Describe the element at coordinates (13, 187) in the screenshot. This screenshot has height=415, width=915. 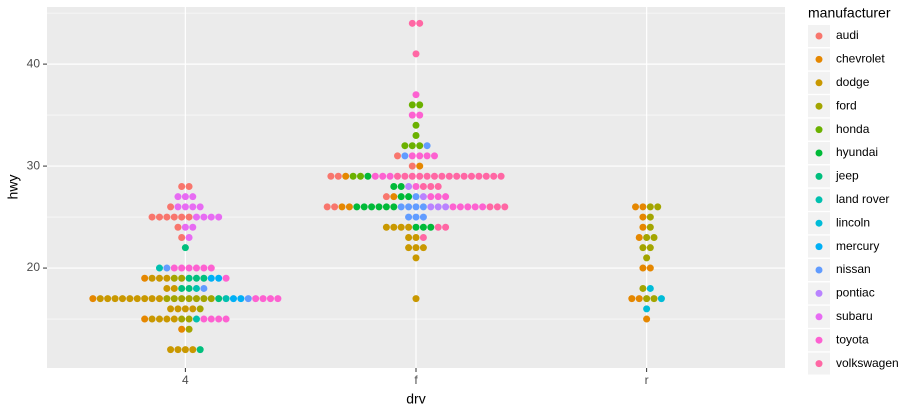
I see `y-axis-title: hwy` at that location.